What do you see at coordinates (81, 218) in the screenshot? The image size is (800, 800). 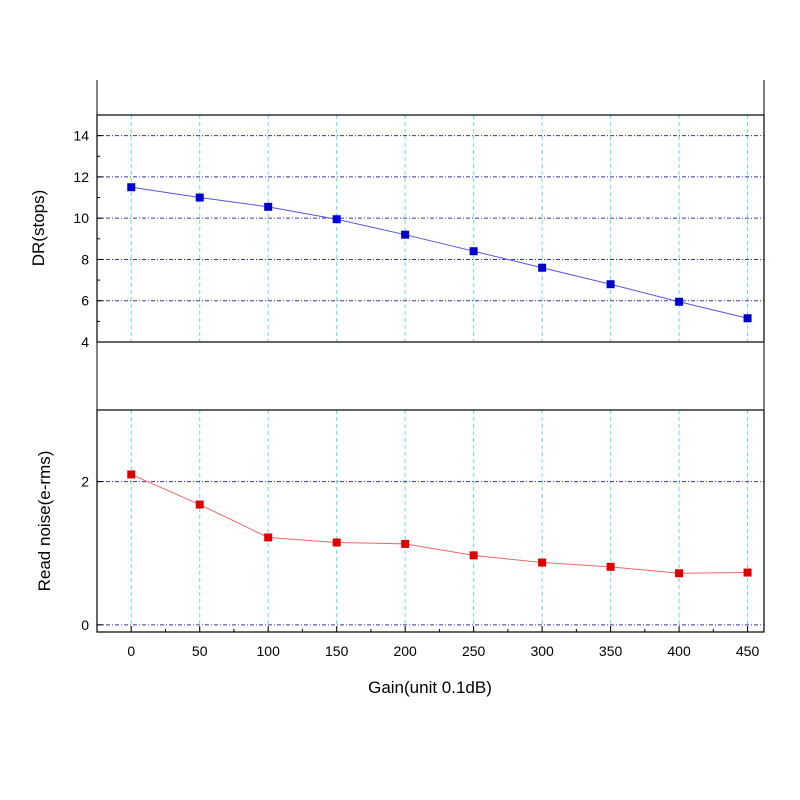 I see `dr-y-tick-label: 10` at bounding box center [81, 218].